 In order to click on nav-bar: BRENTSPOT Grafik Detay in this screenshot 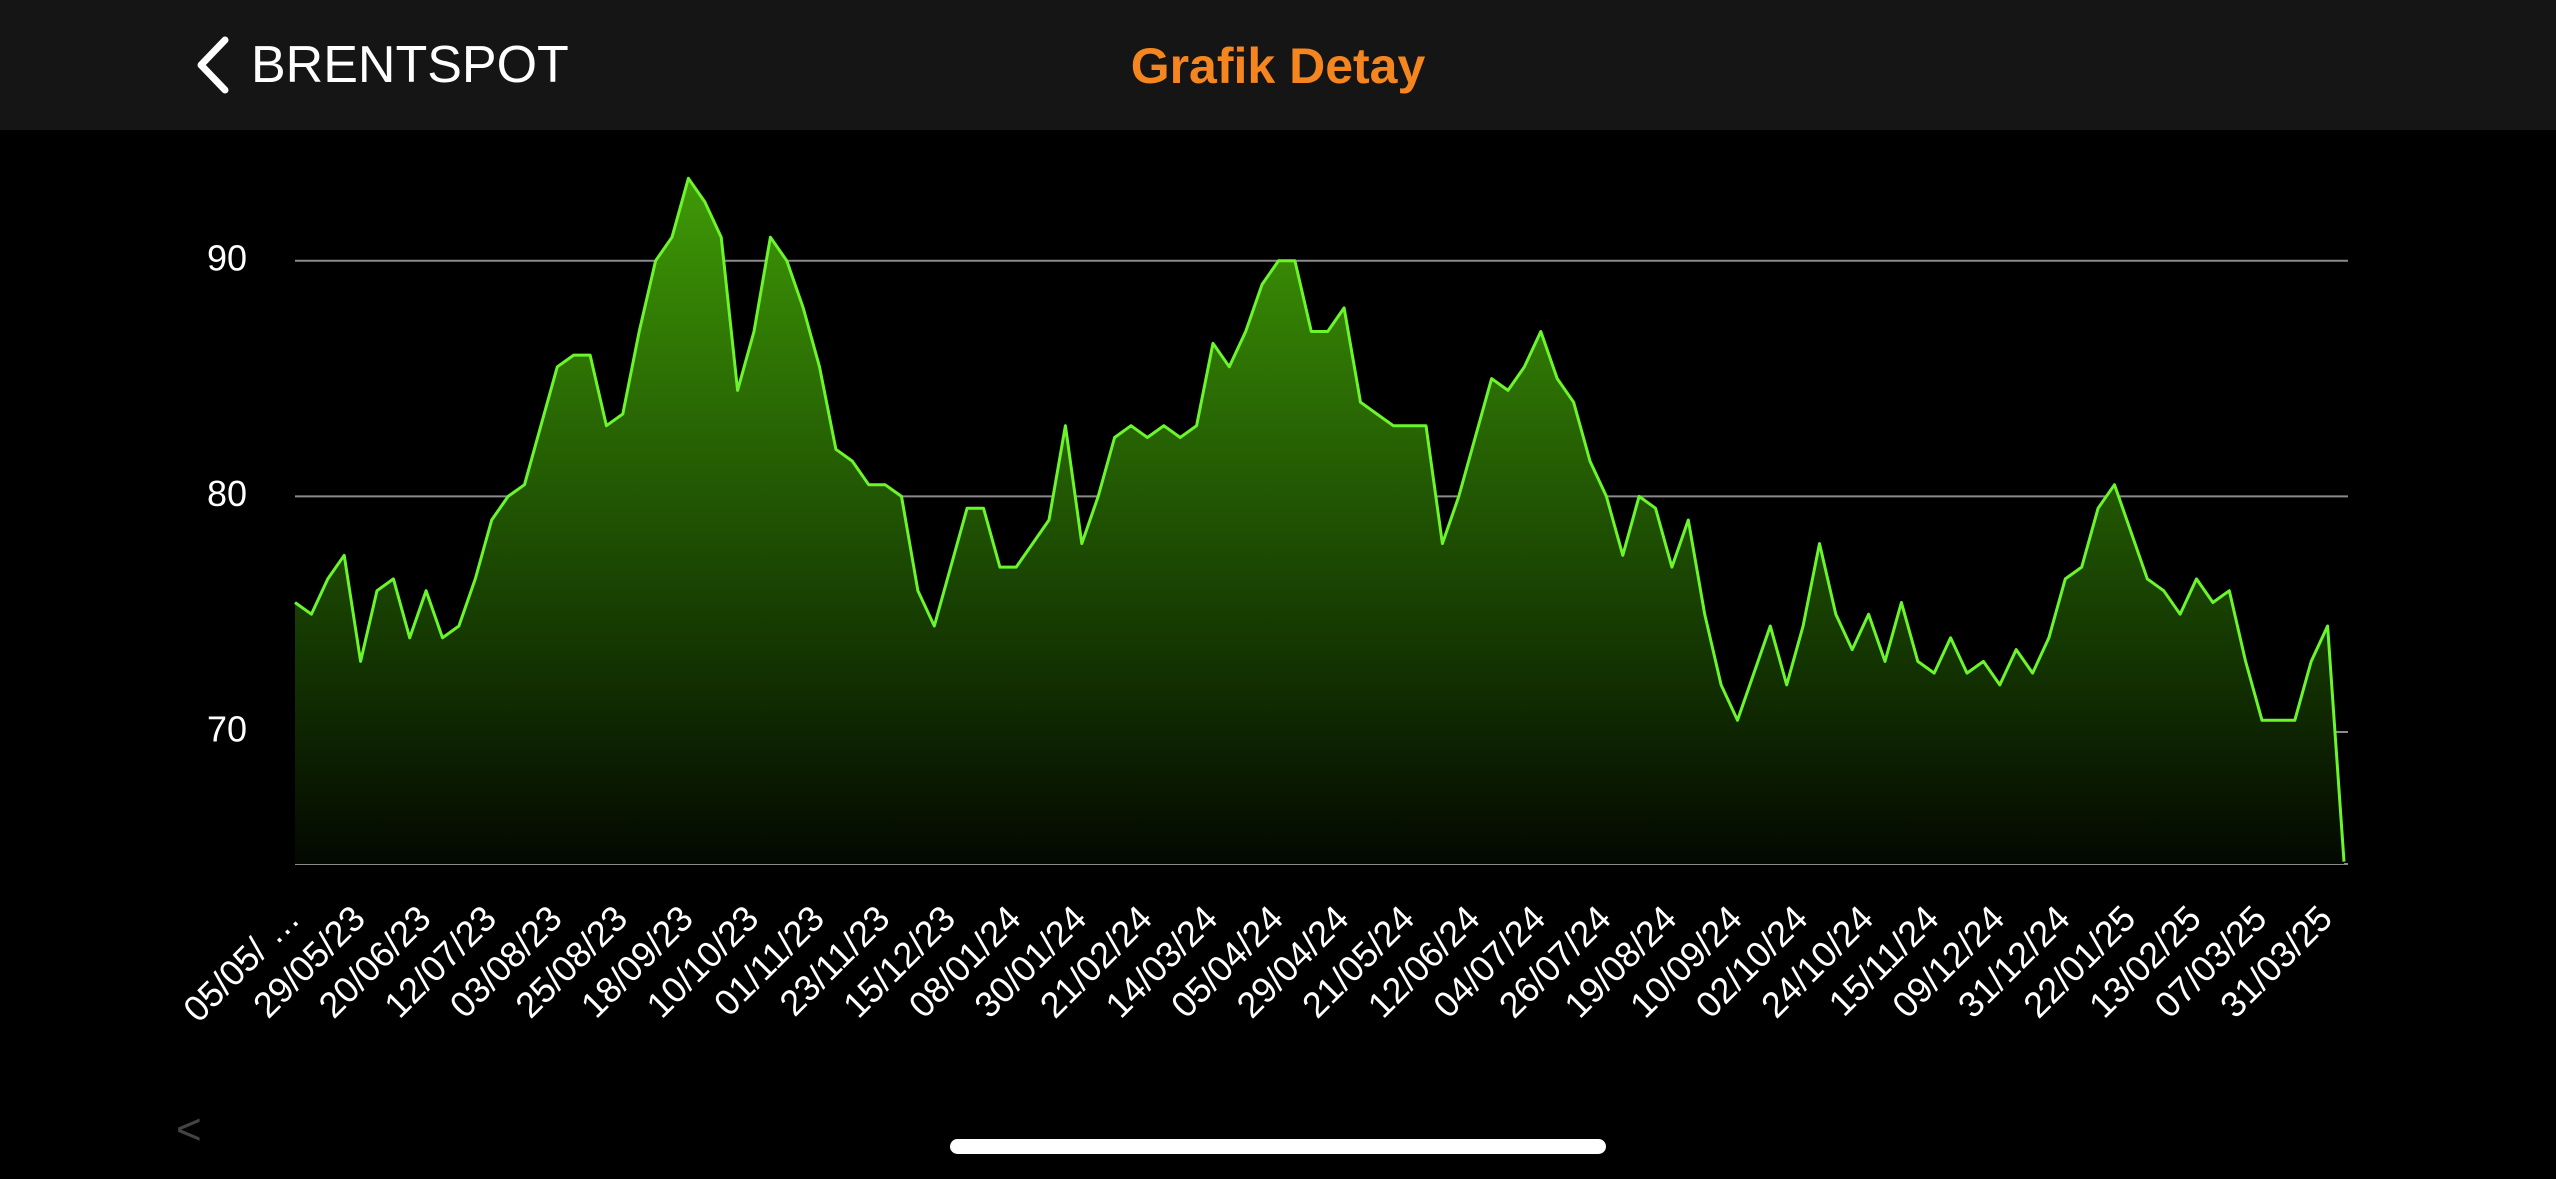, I will do `click(1278, 65)`.